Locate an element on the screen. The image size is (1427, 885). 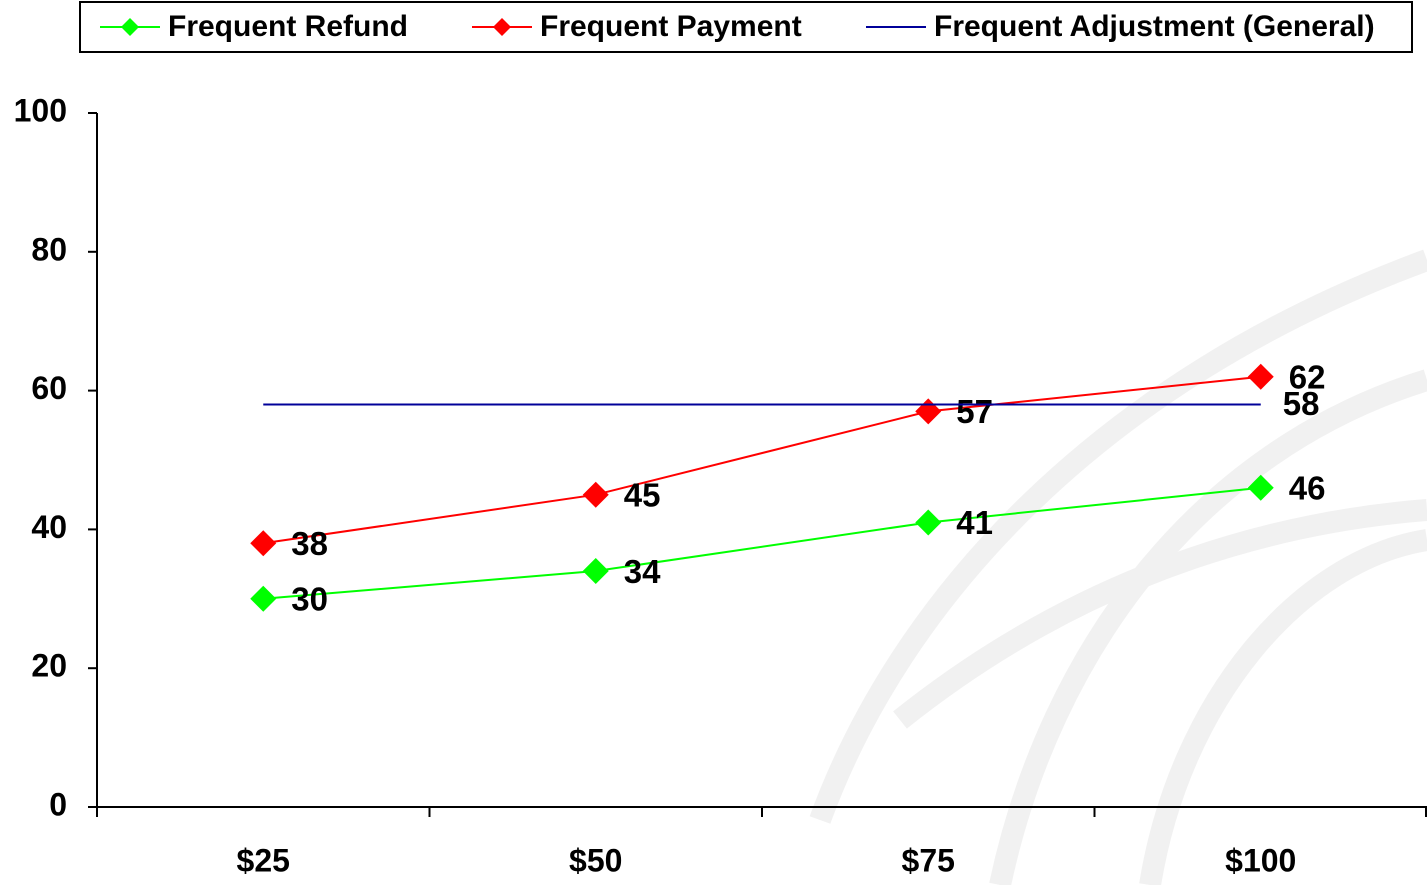
y-tick-label: 100 is located at coordinates (40, 110).